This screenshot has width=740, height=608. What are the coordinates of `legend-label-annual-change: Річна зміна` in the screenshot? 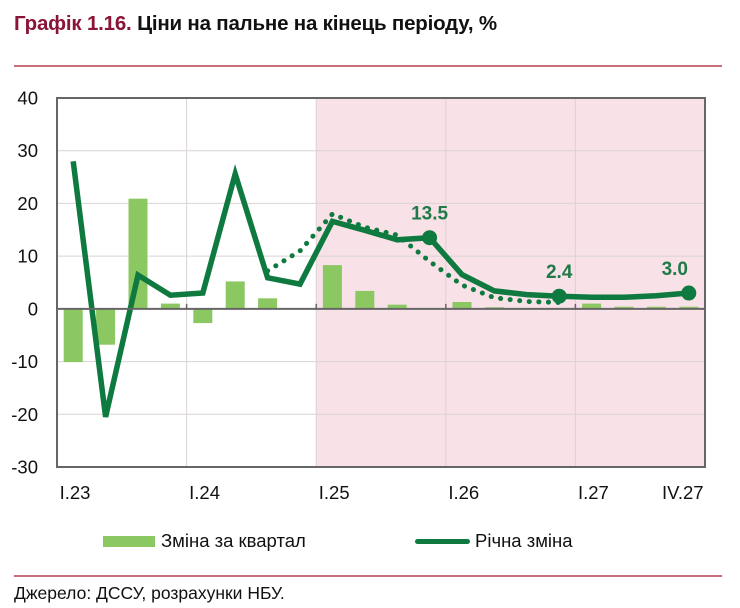 It's located at (524, 540).